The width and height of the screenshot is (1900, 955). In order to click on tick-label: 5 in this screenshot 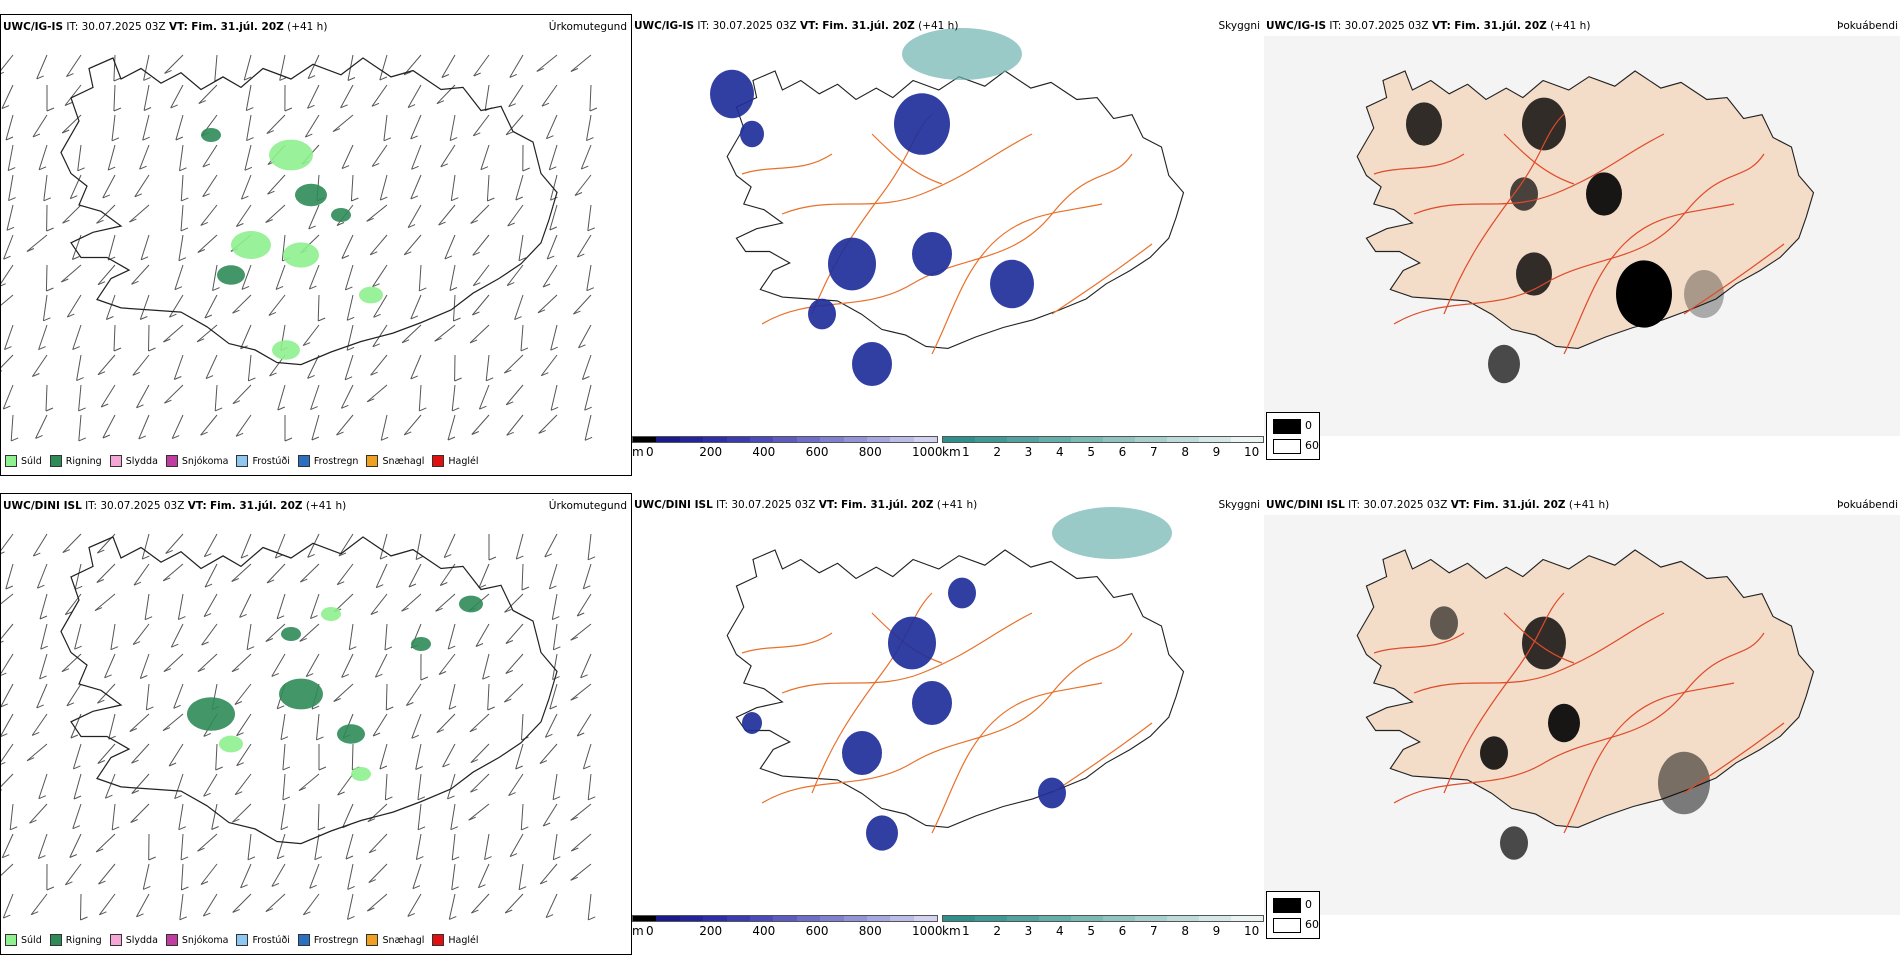, I will do `click(1091, 452)`.